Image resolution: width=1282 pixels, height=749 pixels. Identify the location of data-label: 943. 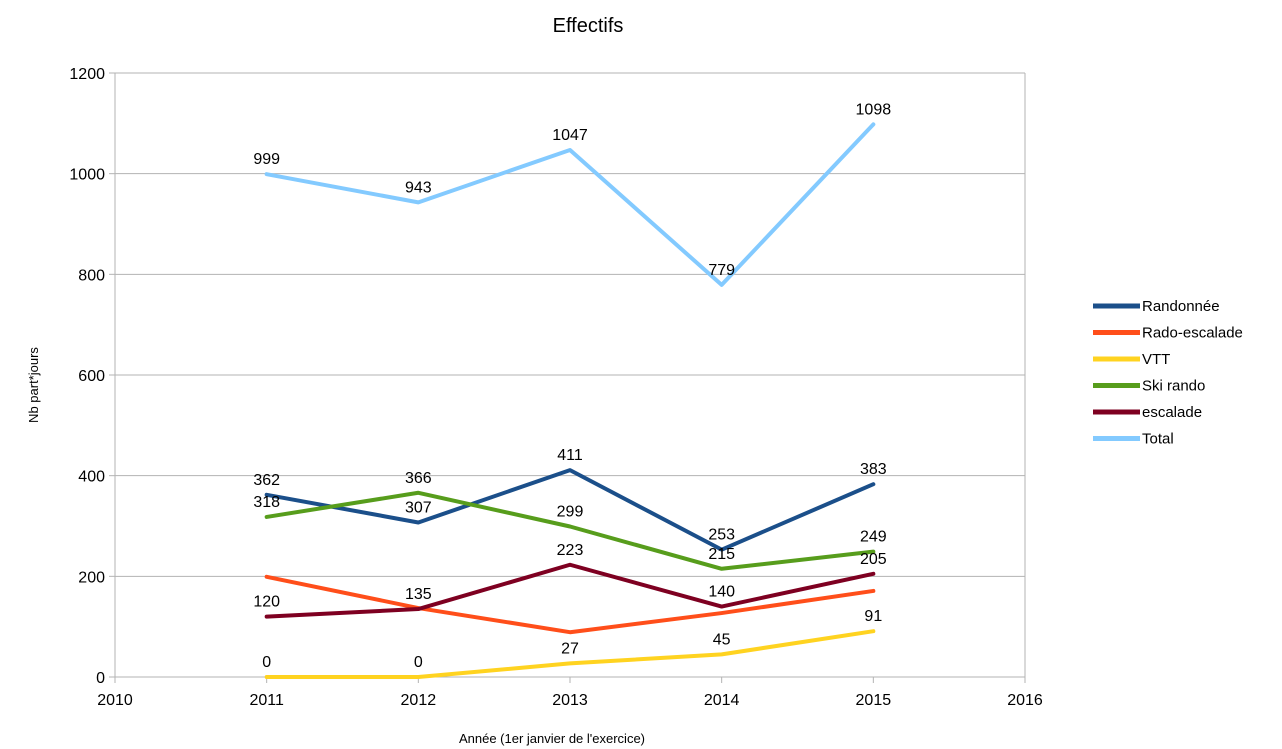
(418, 187).